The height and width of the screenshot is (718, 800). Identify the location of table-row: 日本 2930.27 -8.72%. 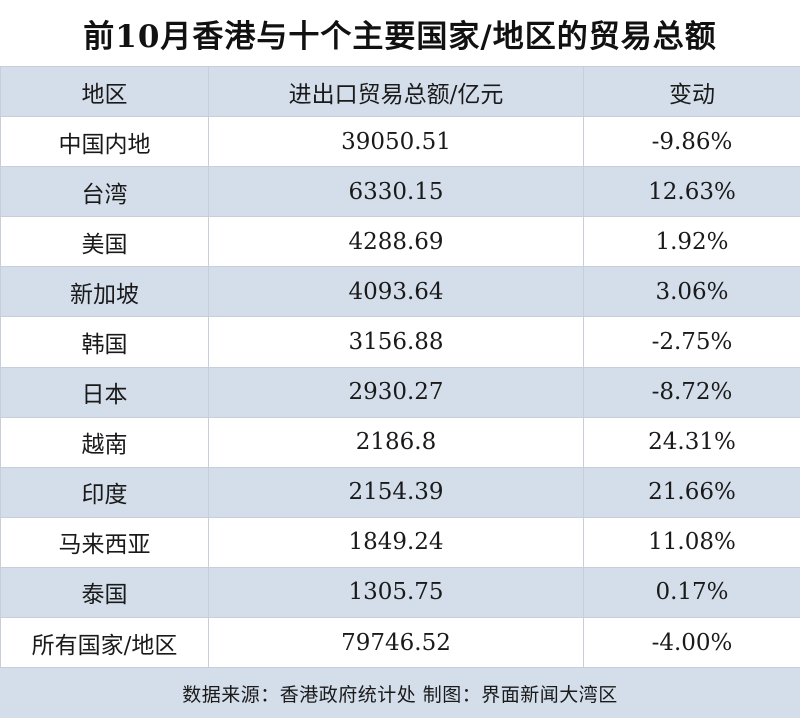
(400, 392).